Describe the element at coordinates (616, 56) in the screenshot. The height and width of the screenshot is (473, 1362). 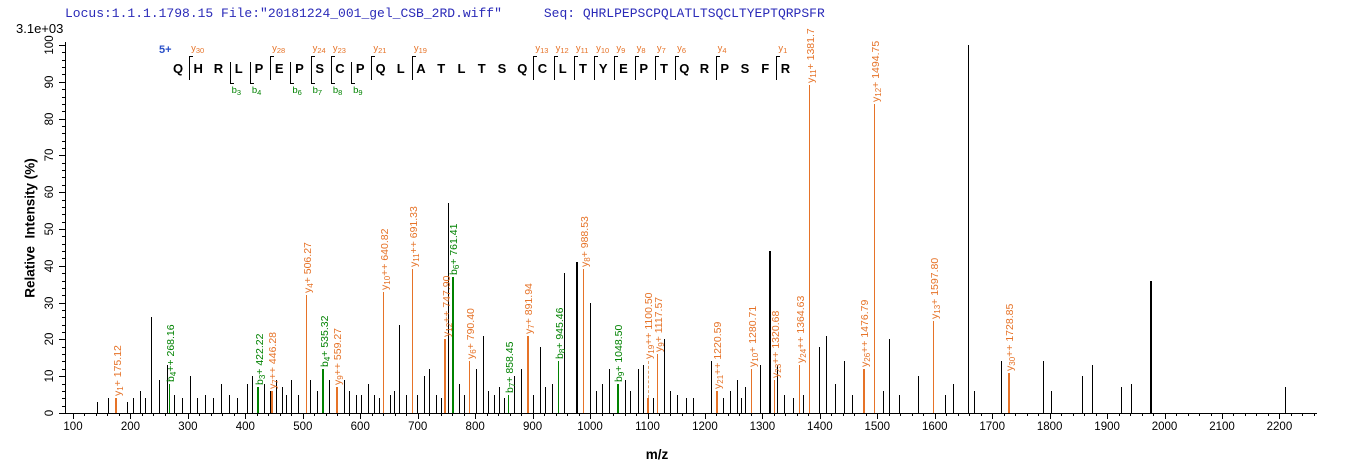
I see `y-ion-marker-tick` at that location.